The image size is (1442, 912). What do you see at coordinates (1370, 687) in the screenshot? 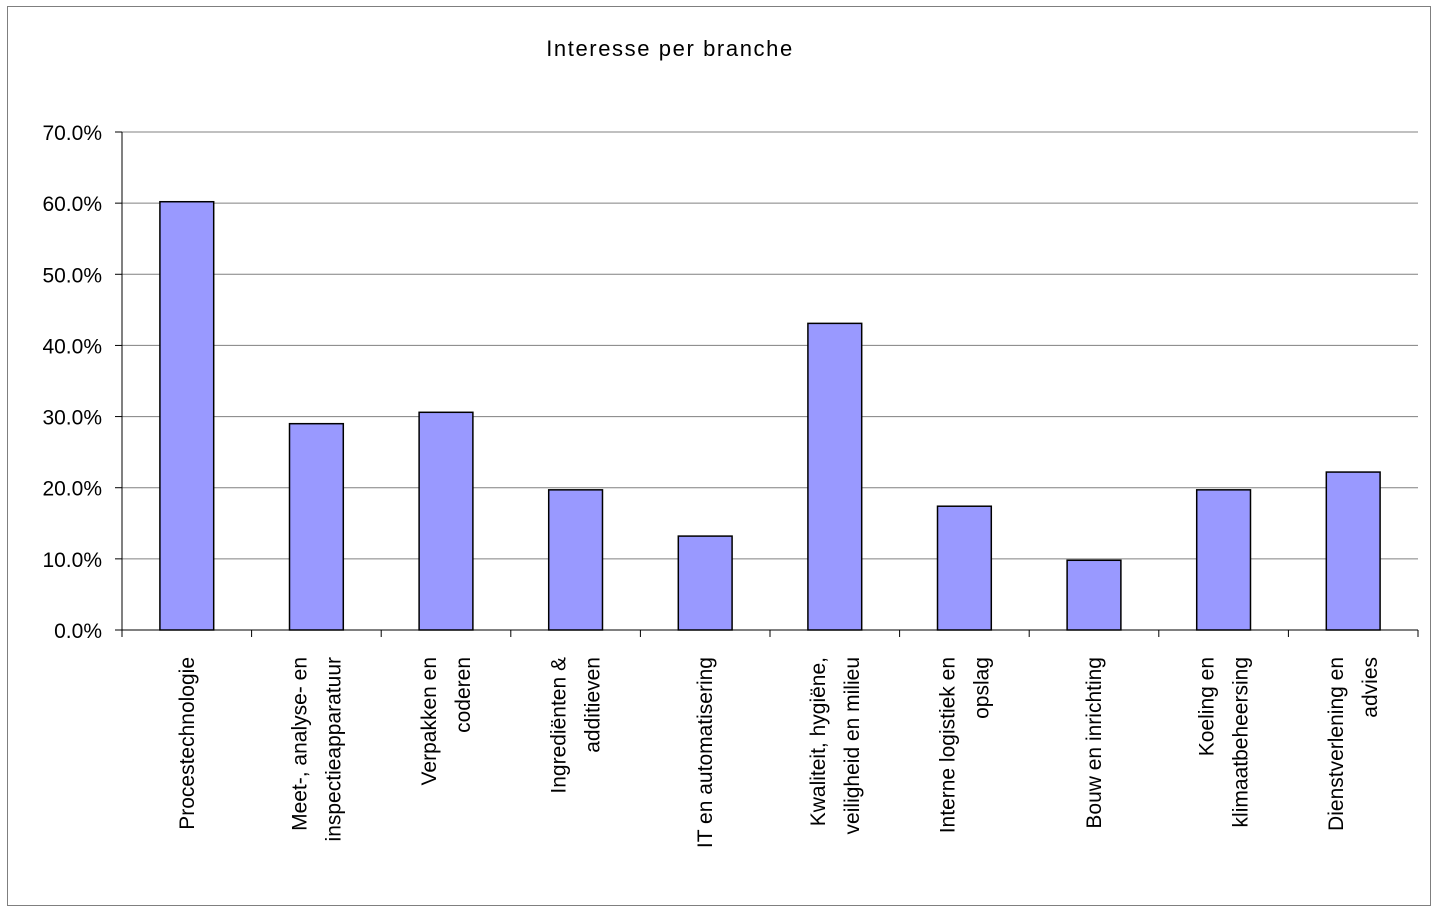
I see `x-tick-label-line: advies` at bounding box center [1370, 687].